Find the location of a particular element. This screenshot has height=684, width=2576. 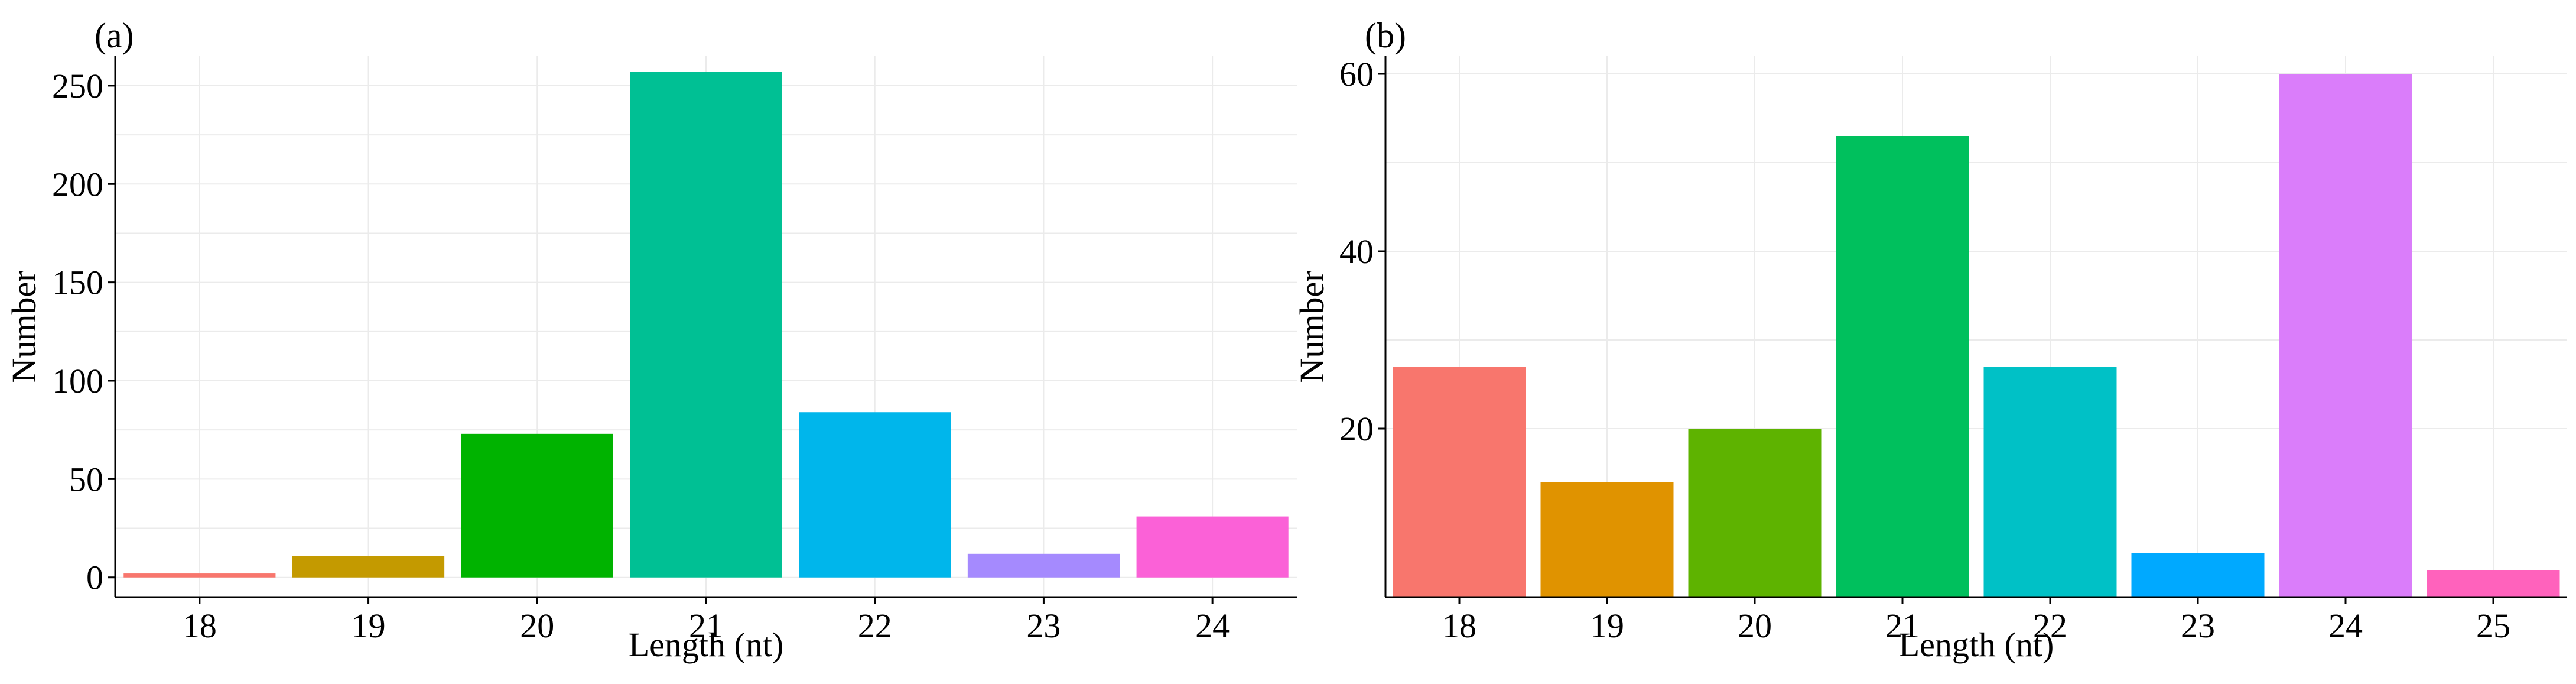

panel-label: (a) is located at coordinates (115, 35).